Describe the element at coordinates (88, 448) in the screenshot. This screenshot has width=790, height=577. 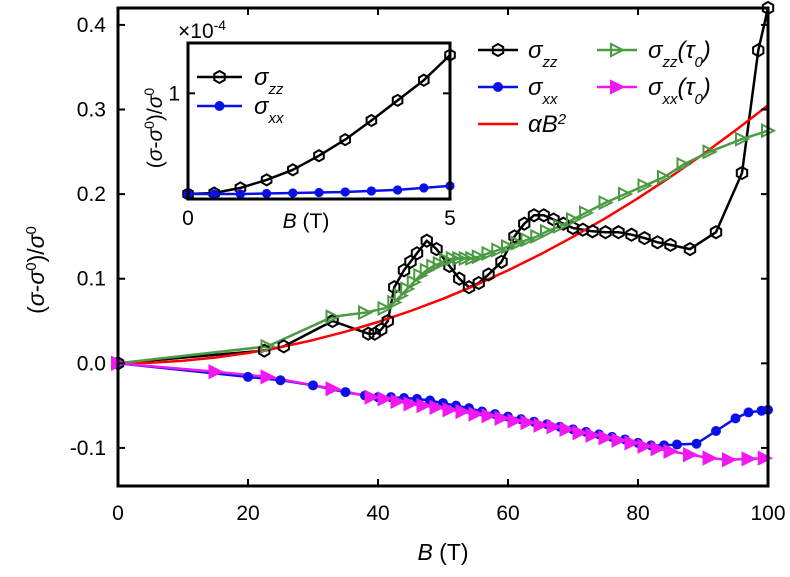
I see `y-tick-label: -0.1` at that location.